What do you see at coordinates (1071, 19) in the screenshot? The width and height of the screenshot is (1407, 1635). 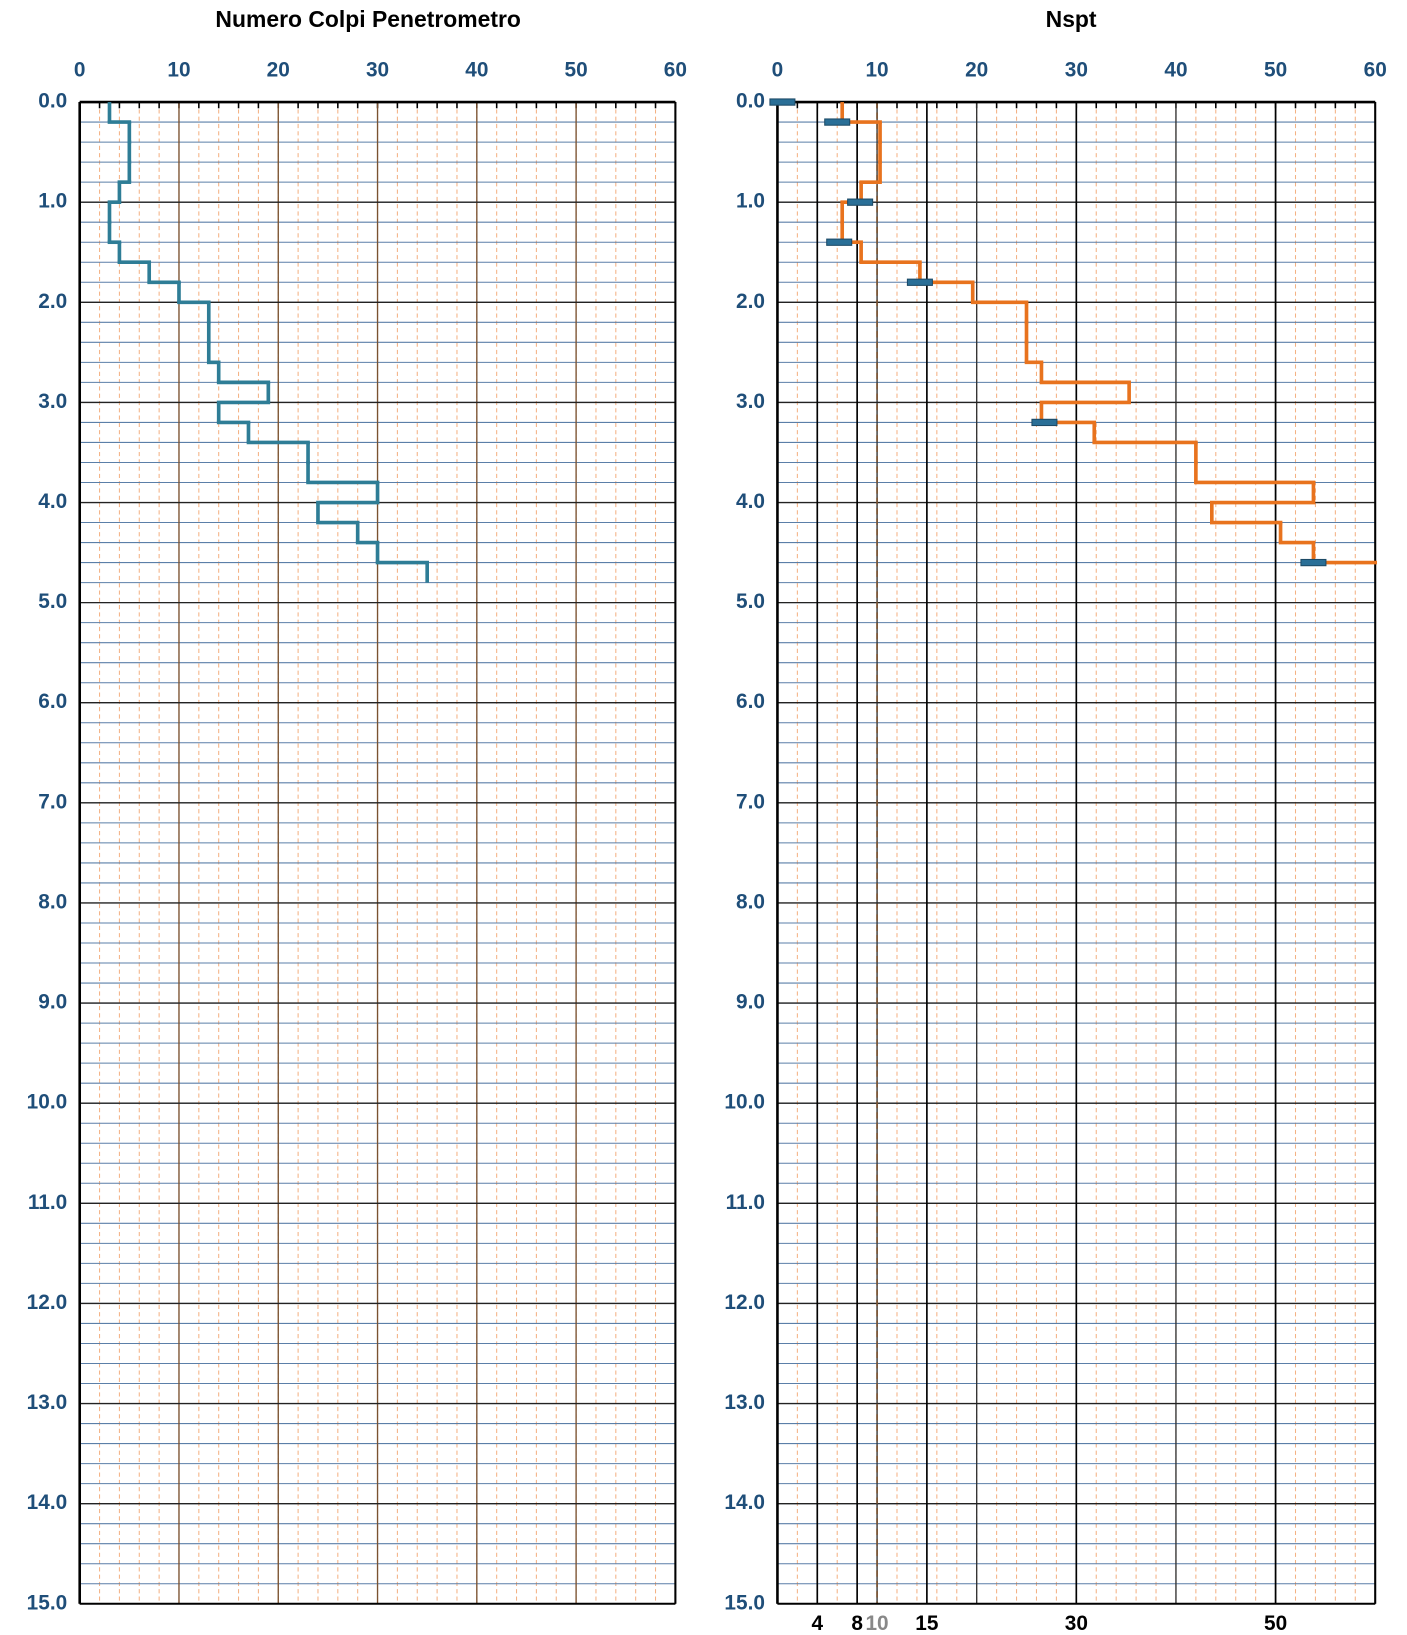 I see `chart-title: Nspt` at bounding box center [1071, 19].